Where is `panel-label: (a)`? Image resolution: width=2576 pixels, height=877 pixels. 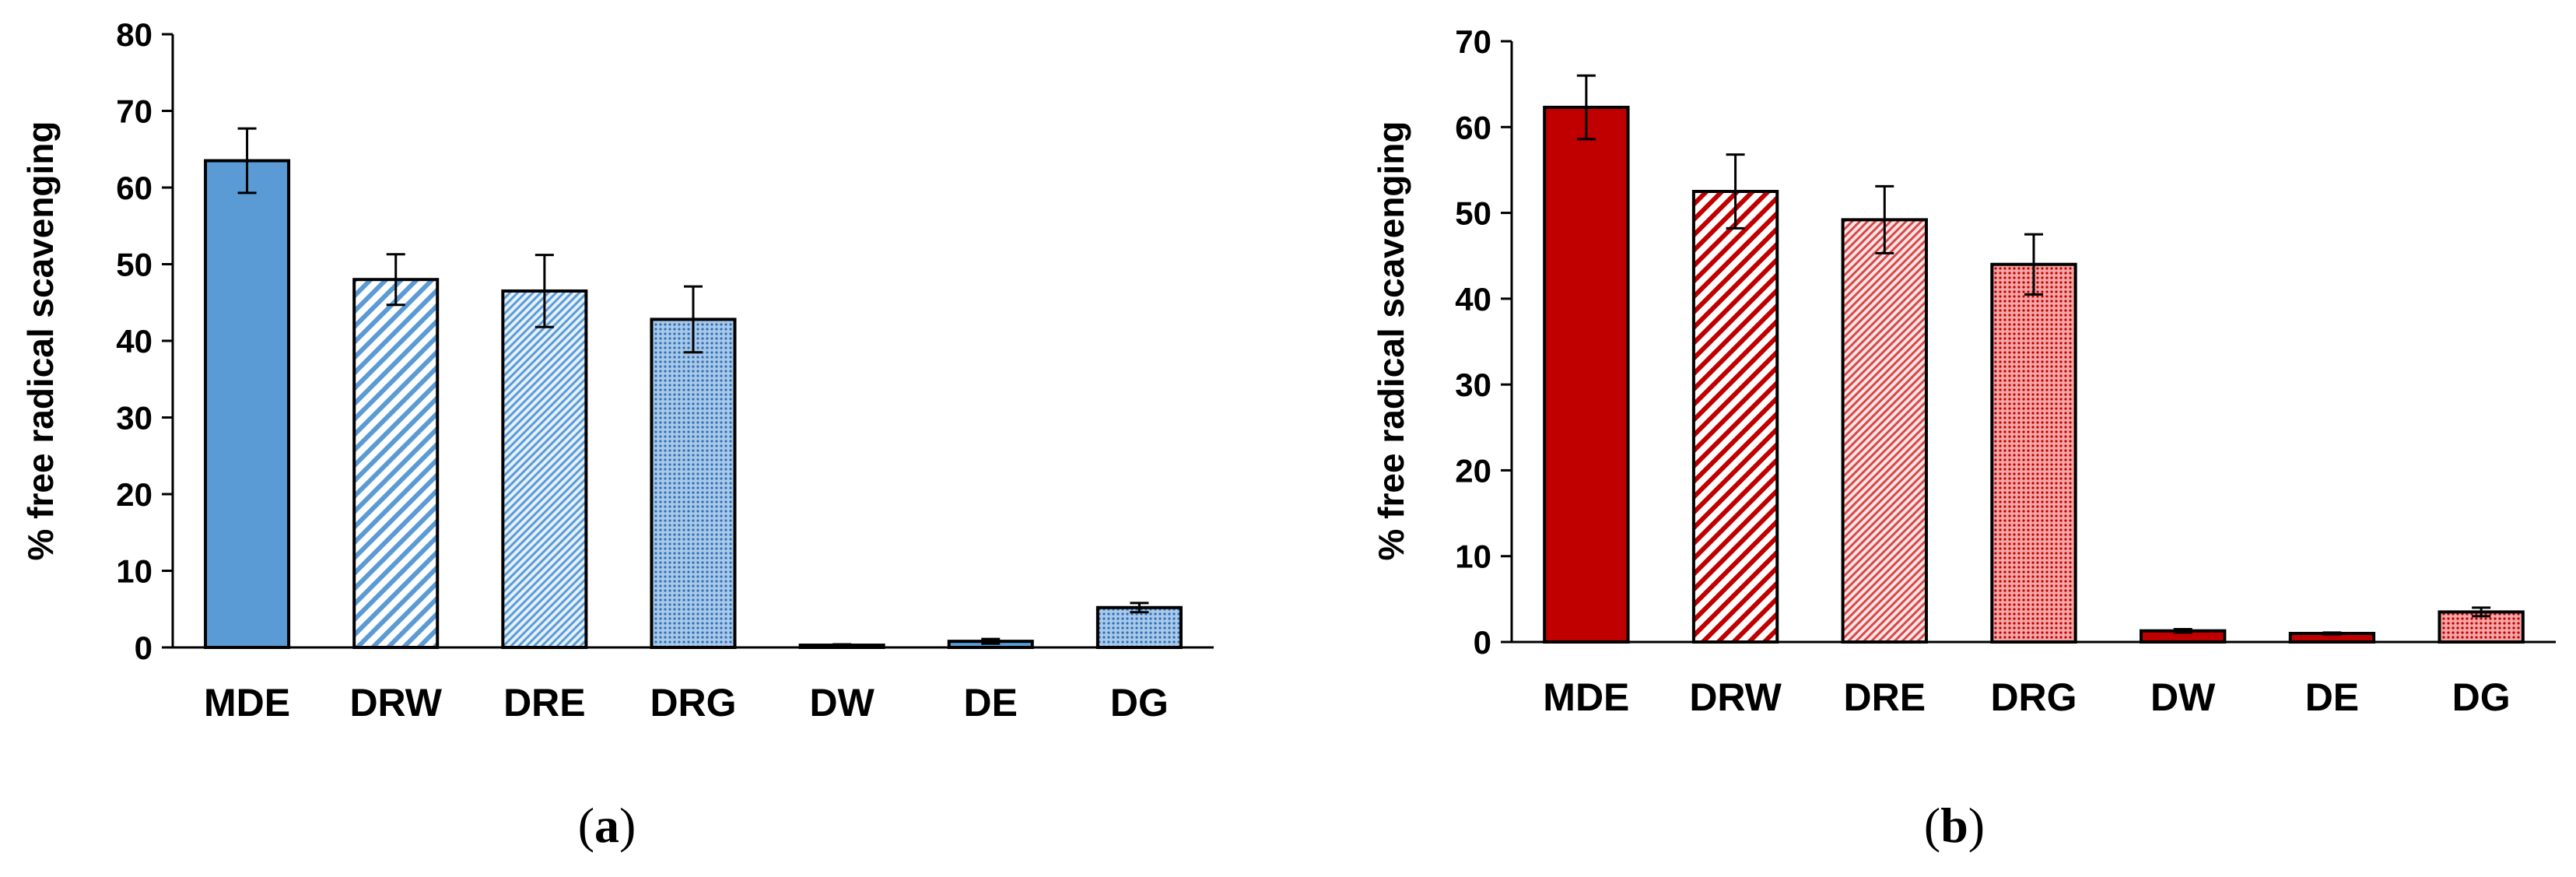 panel-label: (a) is located at coordinates (607, 825).